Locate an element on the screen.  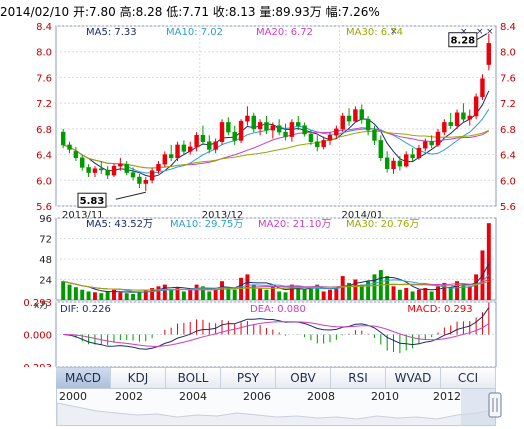
max-annotation-pointer is located at coordinates (482, 37).